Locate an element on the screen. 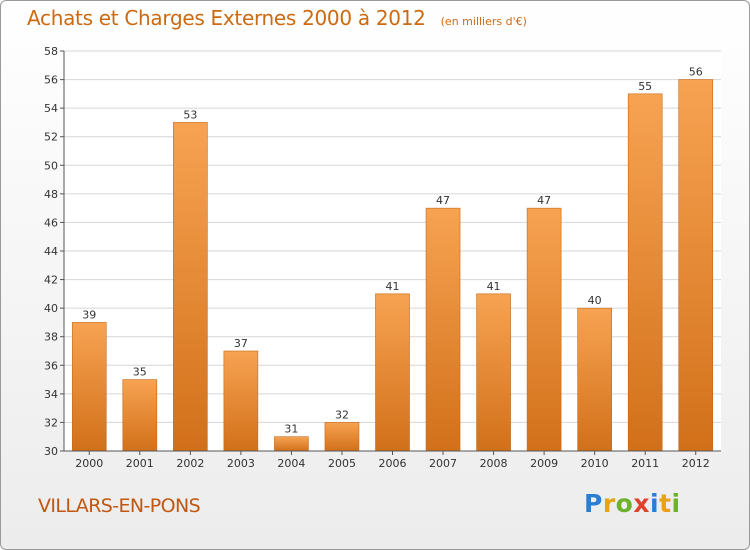 Image resolution: width=750 pixels, height=550 pixels. value-label: 32 is located at coordinates (342, 414).